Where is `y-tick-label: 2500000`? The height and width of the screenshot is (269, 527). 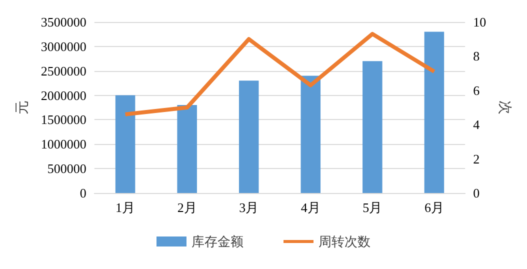
y-tick-label: 2500000 is located at coordinates (63, 70).